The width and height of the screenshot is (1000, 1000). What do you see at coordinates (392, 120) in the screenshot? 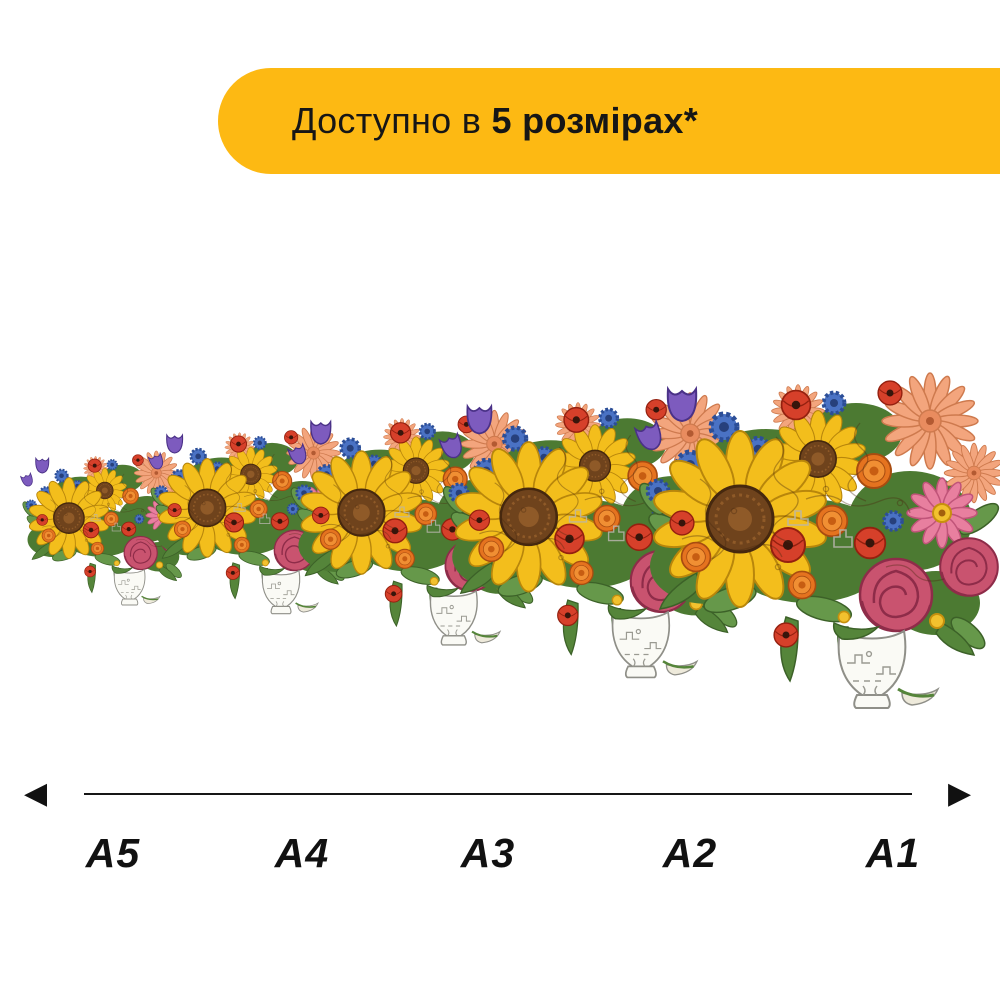
I see `banner-text: Доступно в` at bounding box center [392, 120].